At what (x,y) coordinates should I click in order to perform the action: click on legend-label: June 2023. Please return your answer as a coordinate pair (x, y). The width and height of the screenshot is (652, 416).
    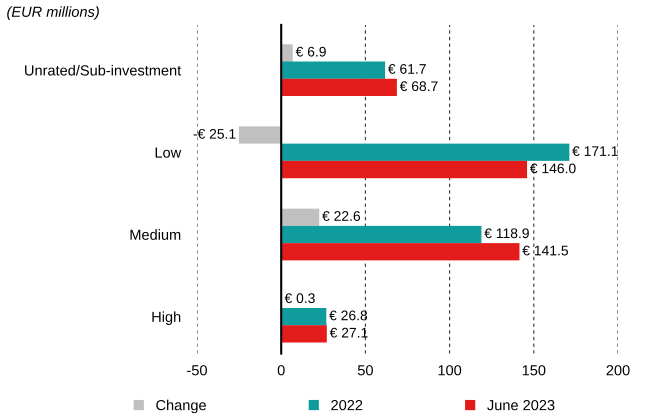
    Looking at the image, I should click on (520, 405).